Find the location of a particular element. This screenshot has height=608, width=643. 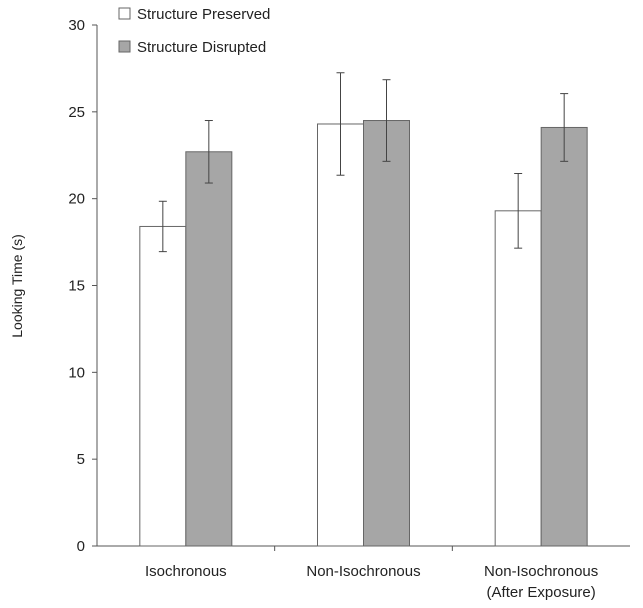

y-axis-title: Looking Time (s) is located at coordinates (17, 285).